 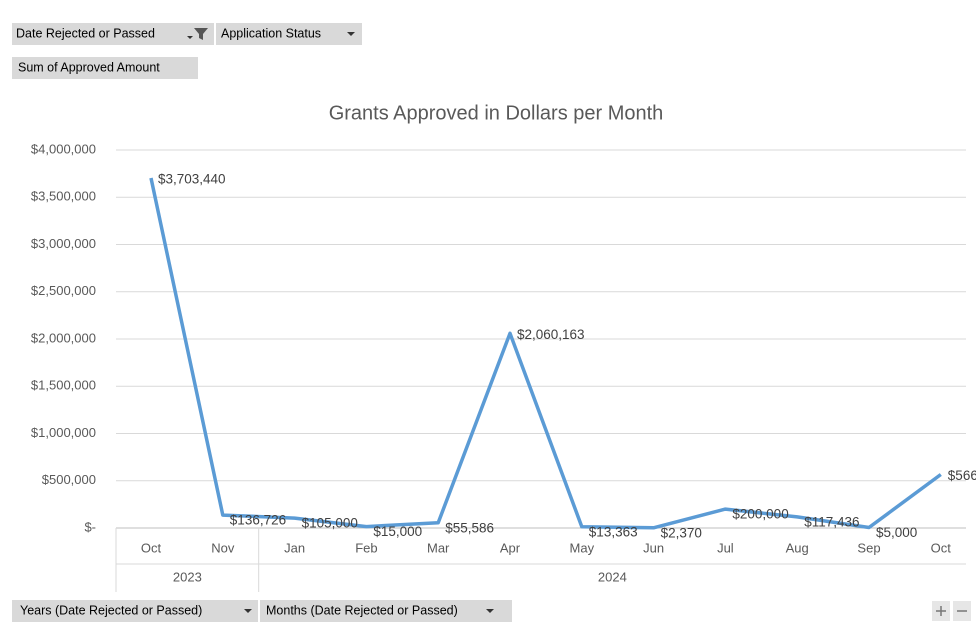 I want to click on y-tick-label: $1,500,000, so click(x=63, y=385).